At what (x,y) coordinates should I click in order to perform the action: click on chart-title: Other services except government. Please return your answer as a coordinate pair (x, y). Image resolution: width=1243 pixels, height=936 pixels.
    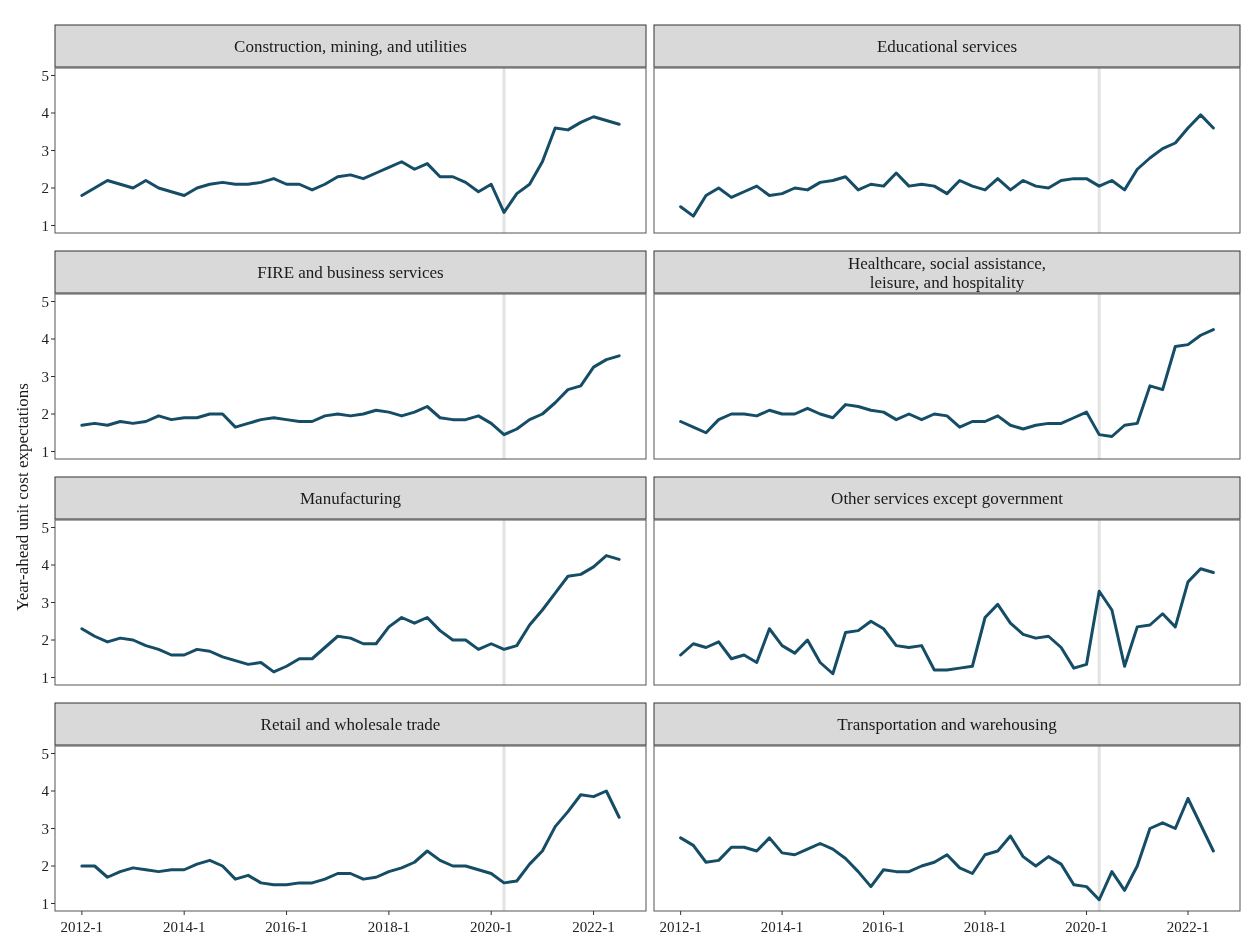
    Looking at the image, I should click on (947, 498).